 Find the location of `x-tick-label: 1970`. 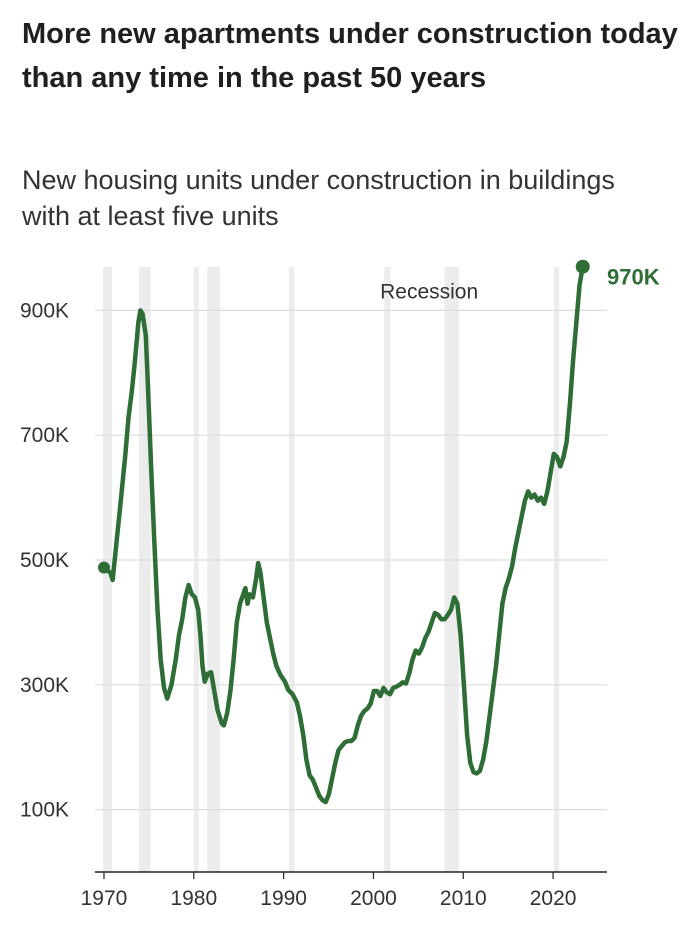

x-tick-label: 1970 is located at coordinates (104, 898).